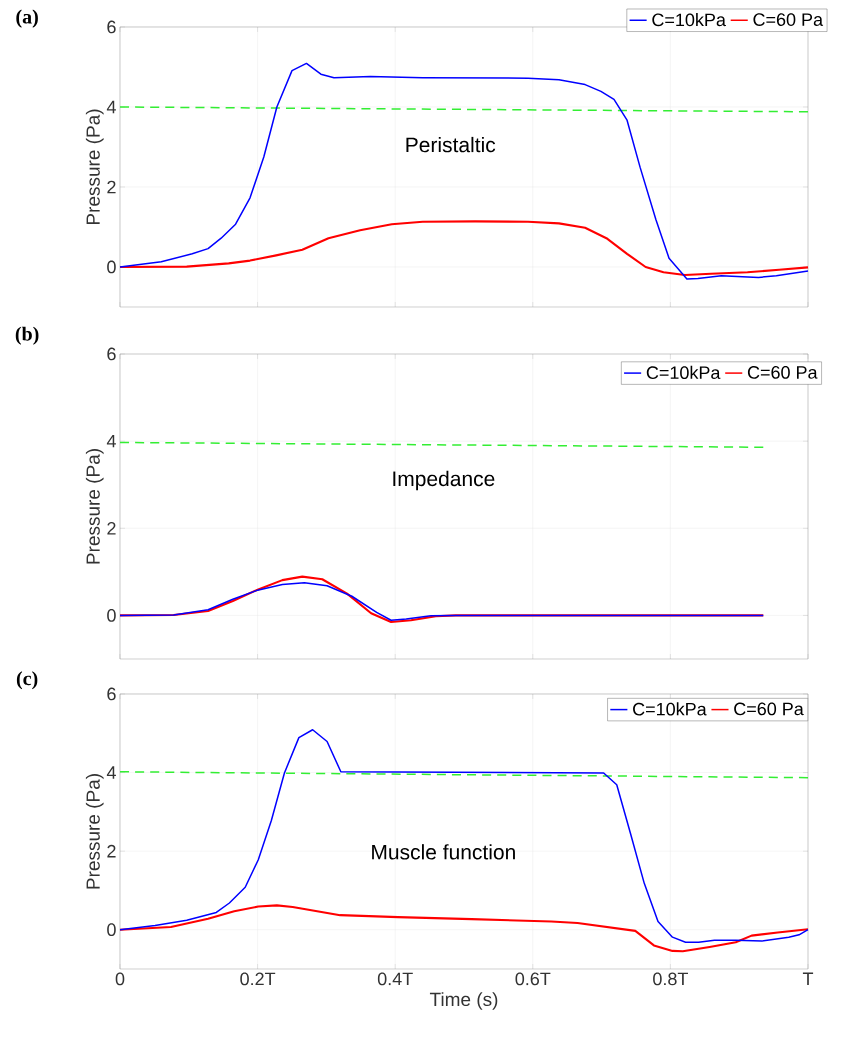 The height and width of the screenshot is (1051, 844). What do you see at coordinates (443, 852) in the screenshot?
I see `annotation: Muscle function` at bounding box center [443, 852].